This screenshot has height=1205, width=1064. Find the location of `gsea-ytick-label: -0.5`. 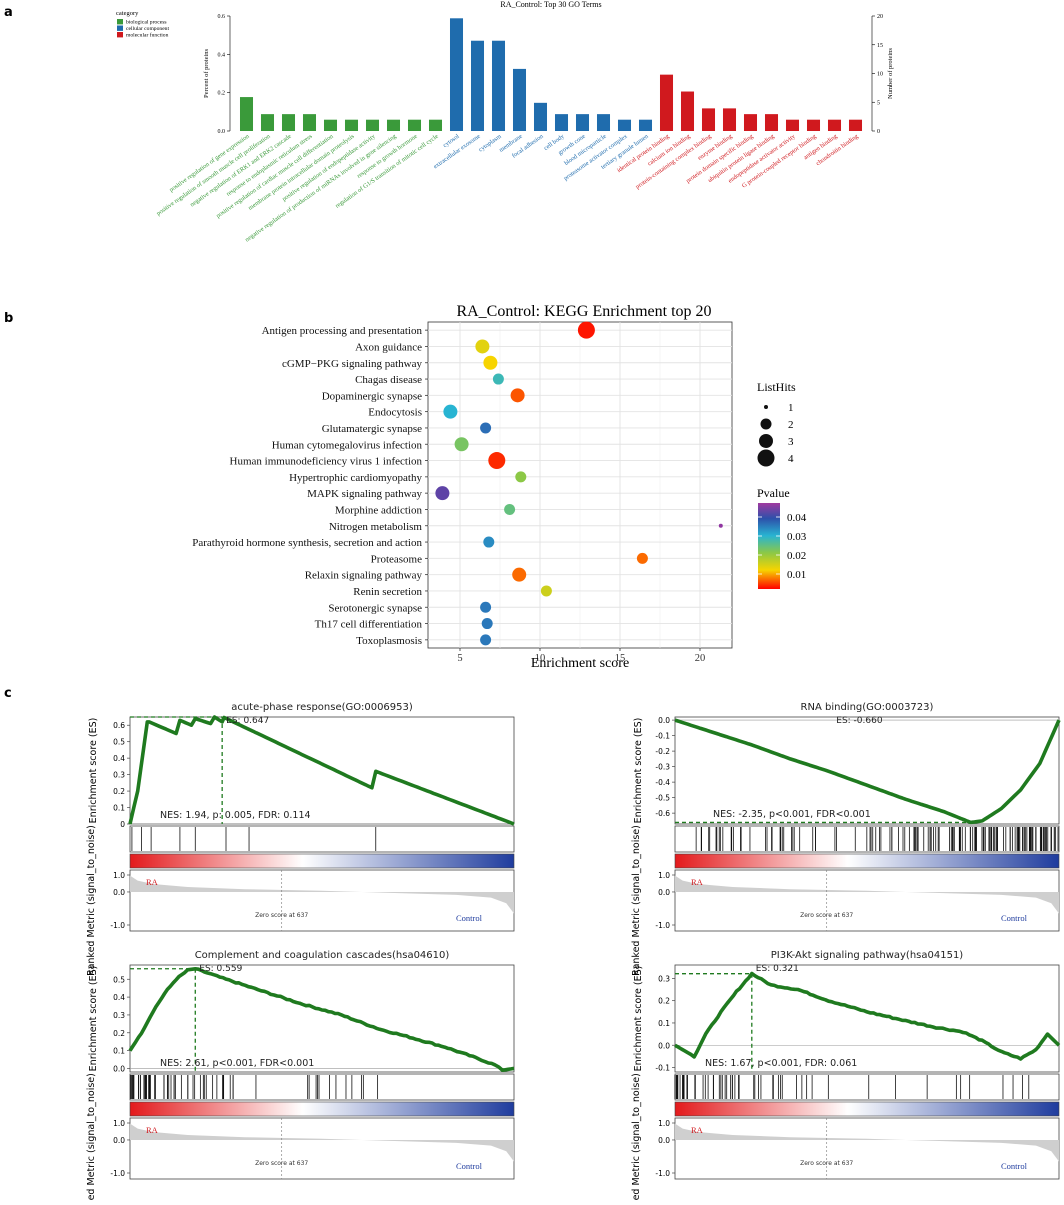

gsea-ytick-label: -0.5 is located at coordinates (662, 798).